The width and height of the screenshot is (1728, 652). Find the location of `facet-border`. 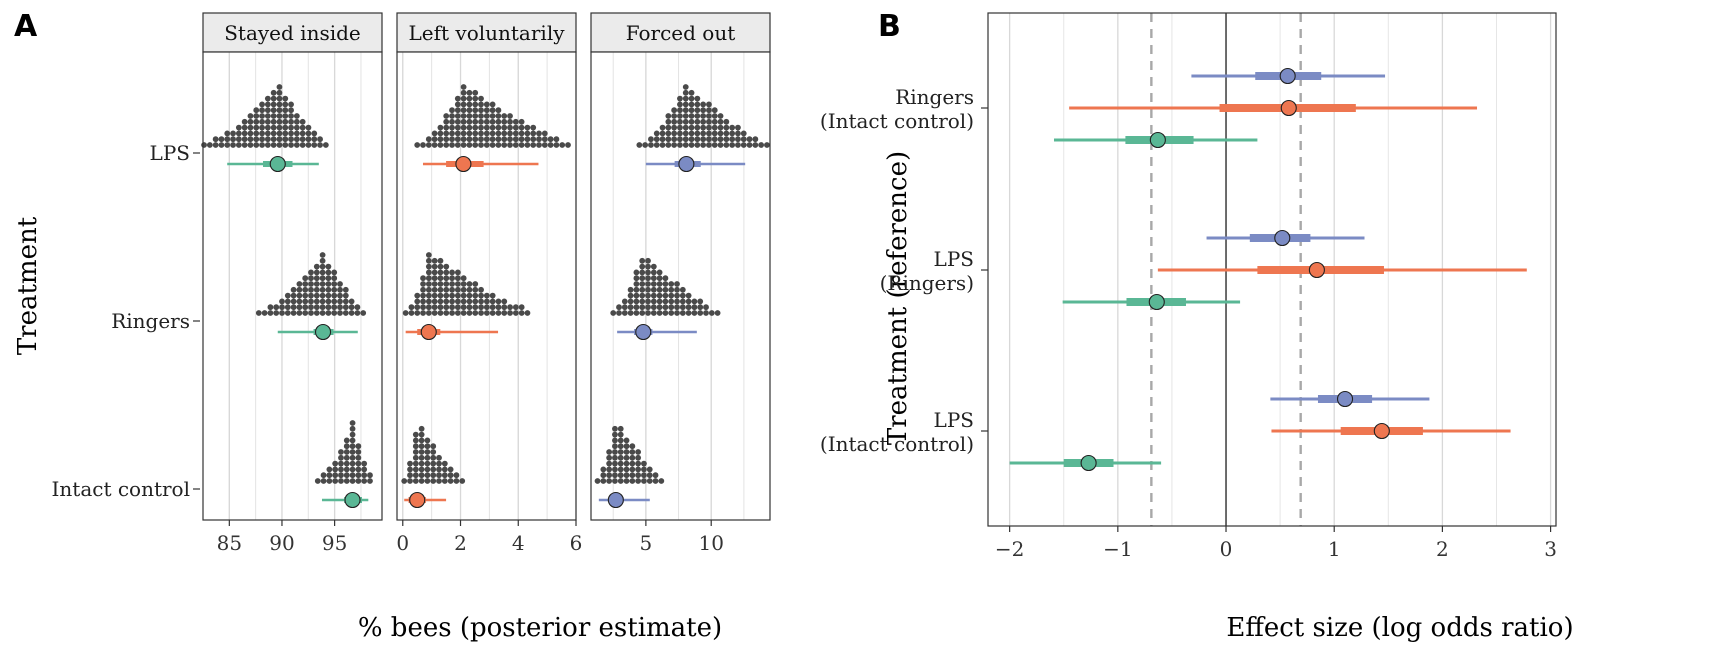

facet-border is located at coordinates (486, 286).